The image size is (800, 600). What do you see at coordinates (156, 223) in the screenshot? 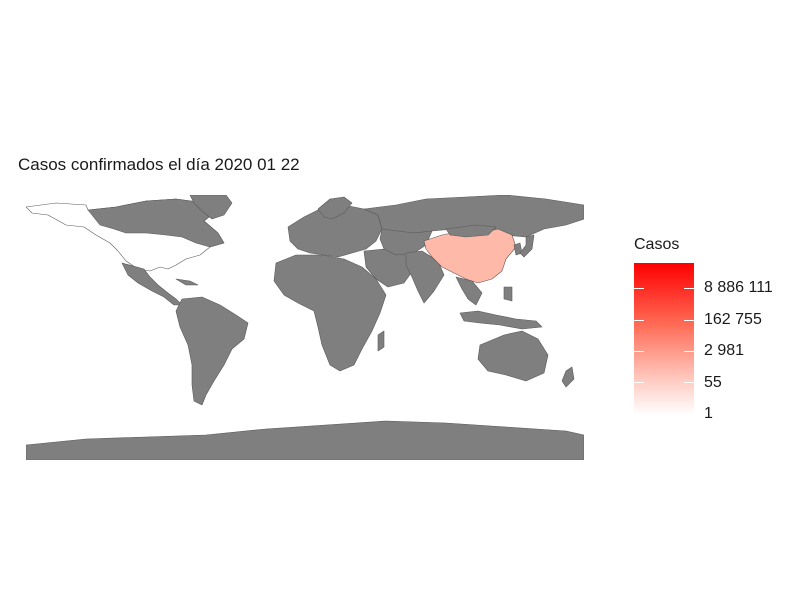
I see `region-canada` at bounding box center [156, 223].